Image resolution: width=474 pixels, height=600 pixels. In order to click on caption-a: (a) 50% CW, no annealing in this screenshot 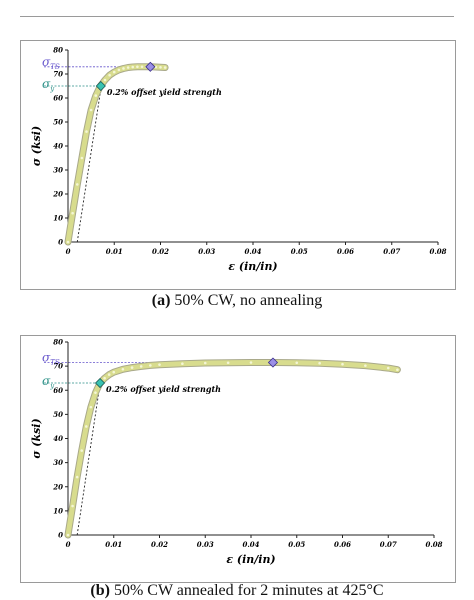, I will do `click(237, 301)`.